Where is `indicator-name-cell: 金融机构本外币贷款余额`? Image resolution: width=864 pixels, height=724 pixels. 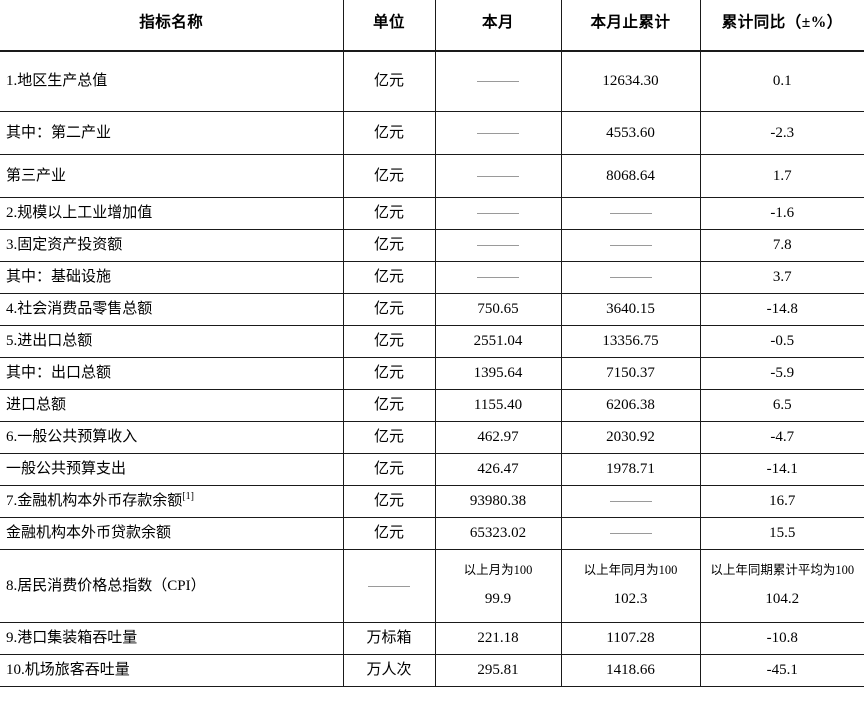 indicator-name-cell: 金融机构本外币贷款余额 is located at coordinates (172, 533).